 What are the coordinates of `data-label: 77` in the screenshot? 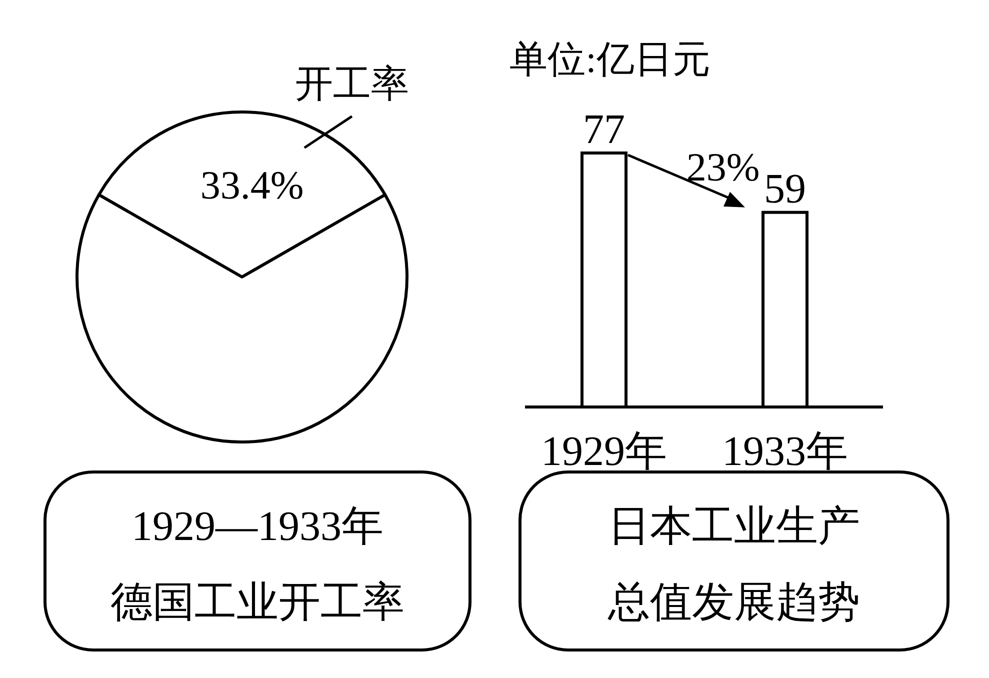 It's located at (604, 130).